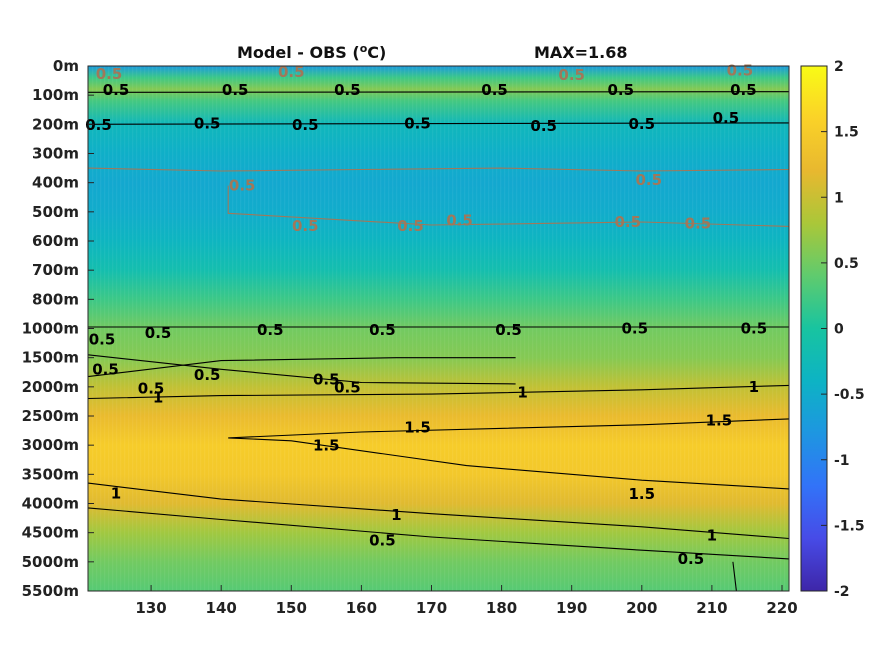 The width and height of the screenshot is (875, 656). I want to click on contour-label-38: 1, so click(754, 387).